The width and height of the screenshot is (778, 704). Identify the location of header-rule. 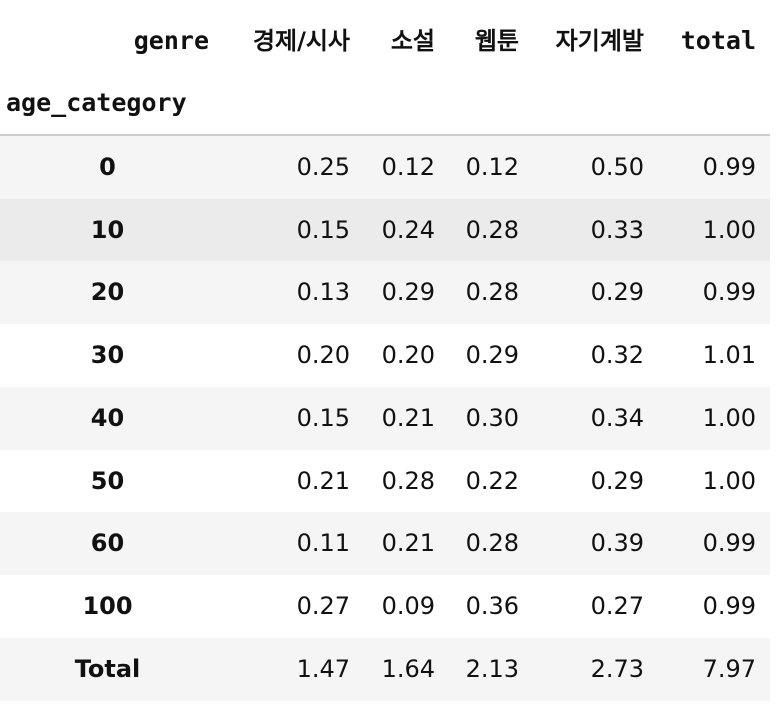
(385, 135).